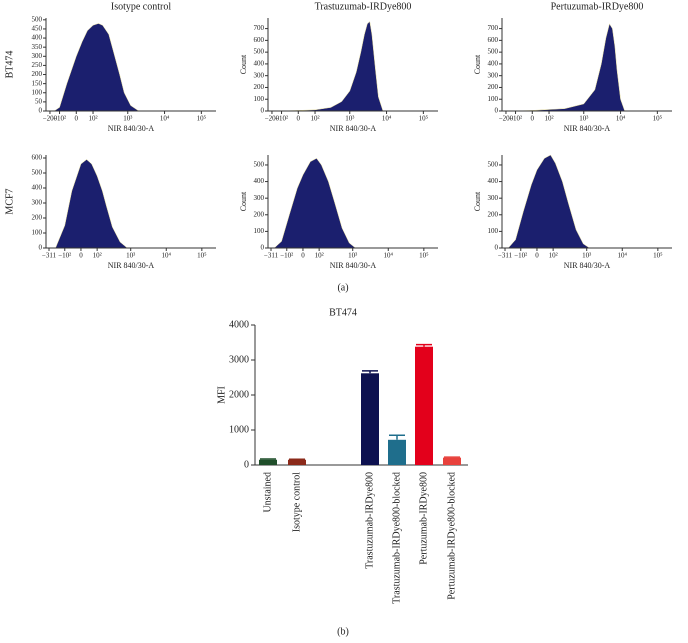 This screenshot has width=688, height=643. Describe the element at coordinates (239, 394) in the screenshot. I see `y-tick-label: 2000` at that location.